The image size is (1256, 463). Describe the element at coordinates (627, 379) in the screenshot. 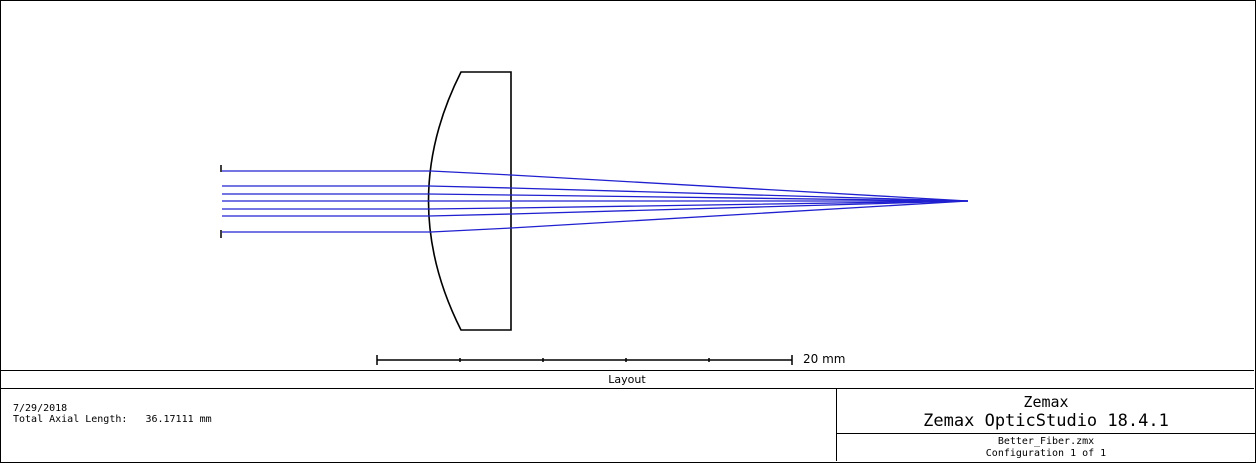

I see `plot-caption: Layout` at that location.